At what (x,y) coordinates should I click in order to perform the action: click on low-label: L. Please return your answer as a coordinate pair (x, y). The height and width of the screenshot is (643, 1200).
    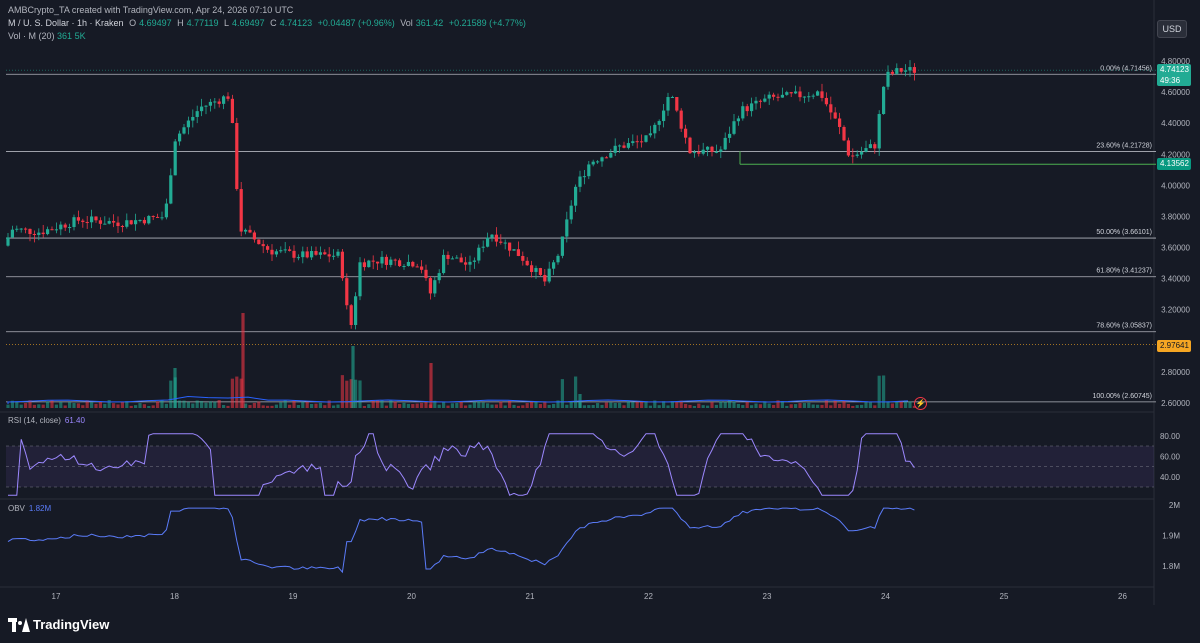
    Looking at the image, I should click on (227, 23).